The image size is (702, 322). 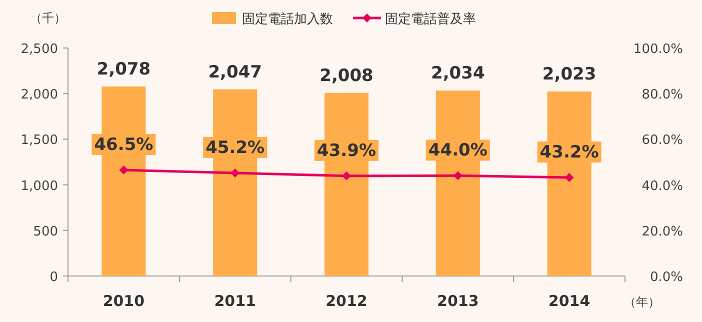 I want to click on data-label: 2,034, so click(x=458, y=74).